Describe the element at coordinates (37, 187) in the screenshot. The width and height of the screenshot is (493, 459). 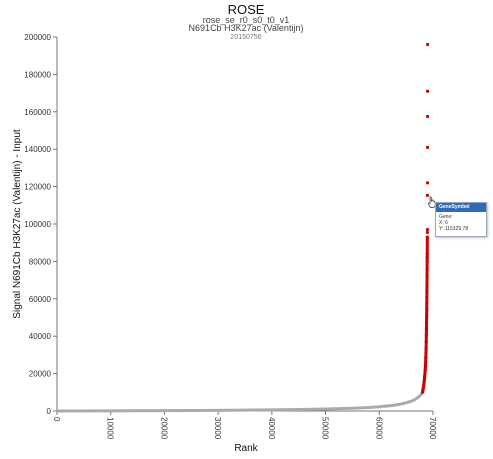
I see `y-tick-label: 120000` at that location.